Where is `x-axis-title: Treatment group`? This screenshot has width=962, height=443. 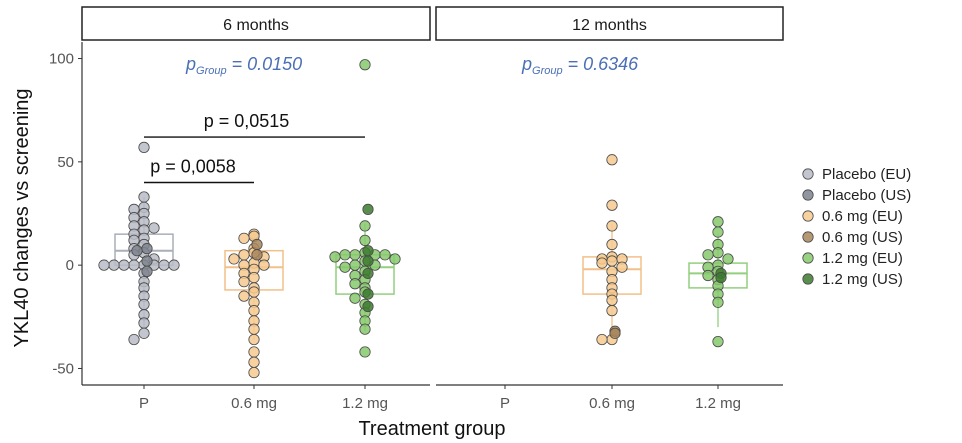
x-axis-title: Treatment group is located at coordinates (431, 429).